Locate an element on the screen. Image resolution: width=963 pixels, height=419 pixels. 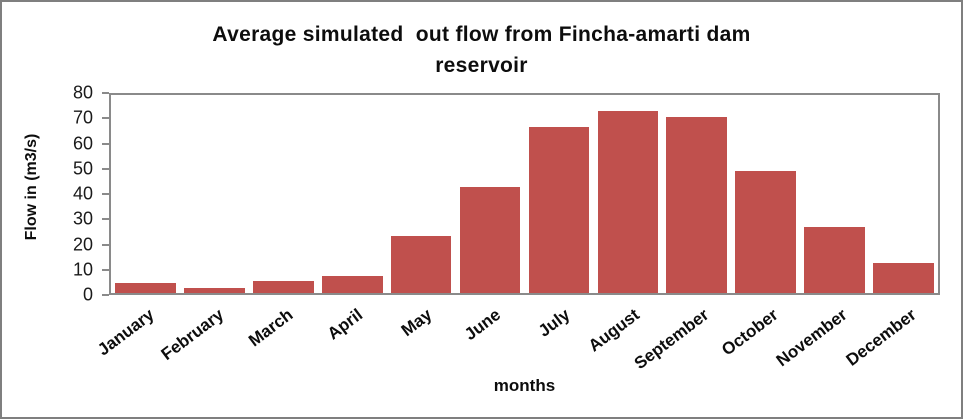
bar-june is located at coordinates (490, 239).